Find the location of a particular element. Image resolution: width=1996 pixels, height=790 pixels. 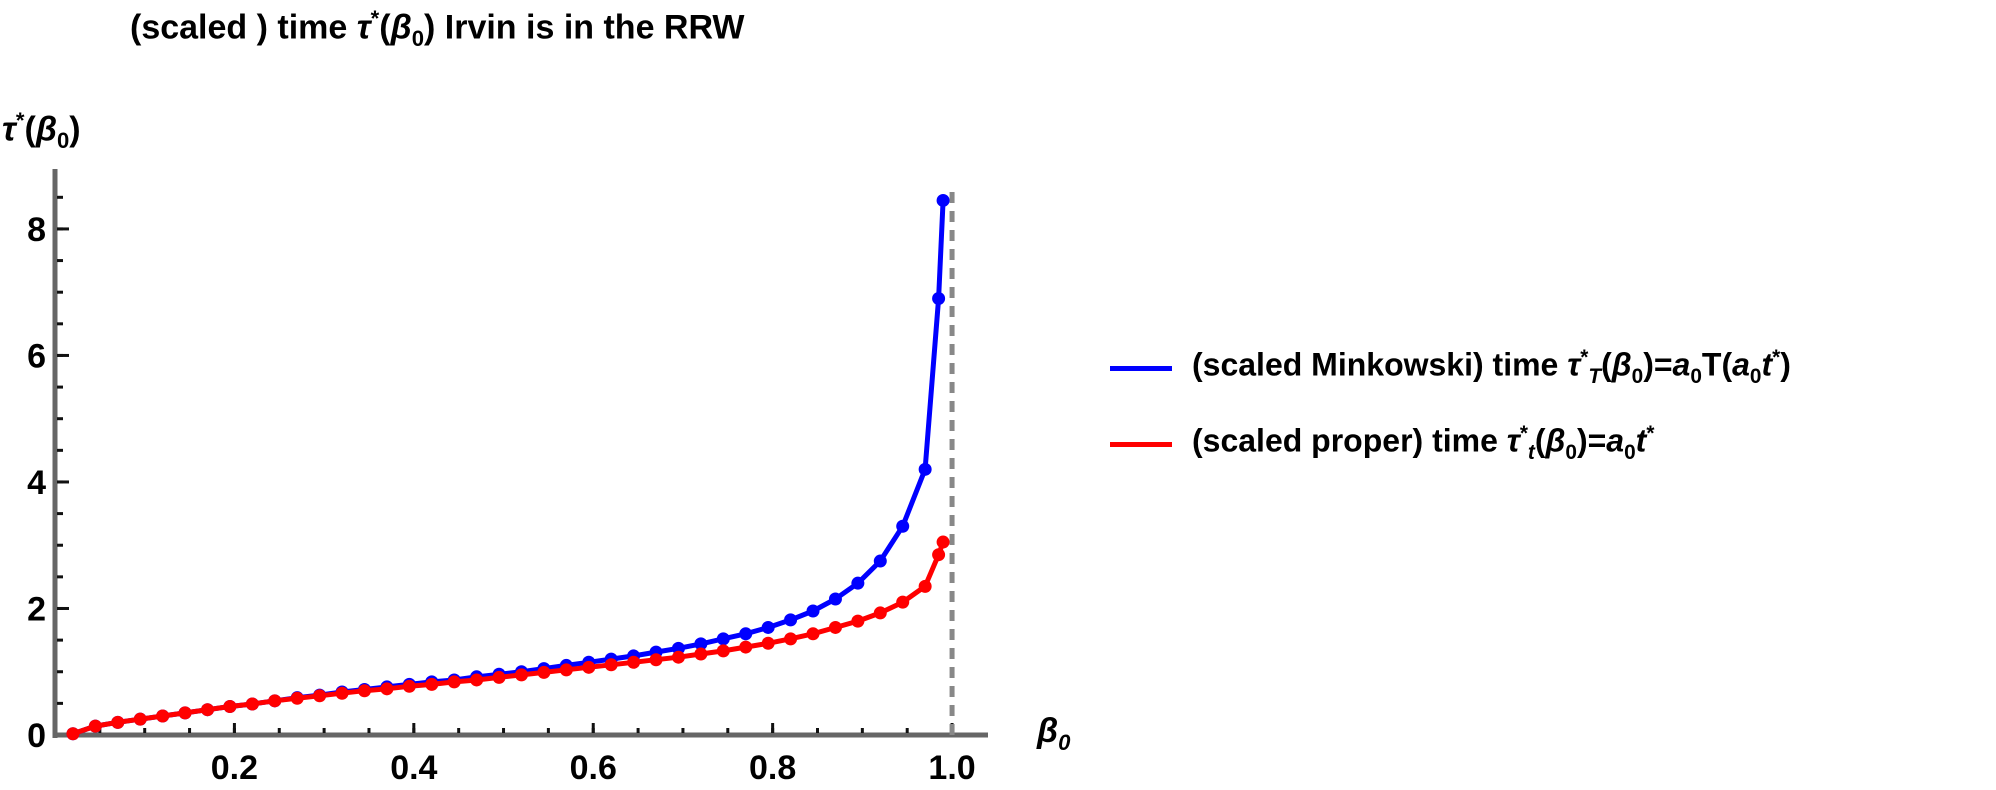

y-tick-label: 0 is located at coordinates (36, 736).